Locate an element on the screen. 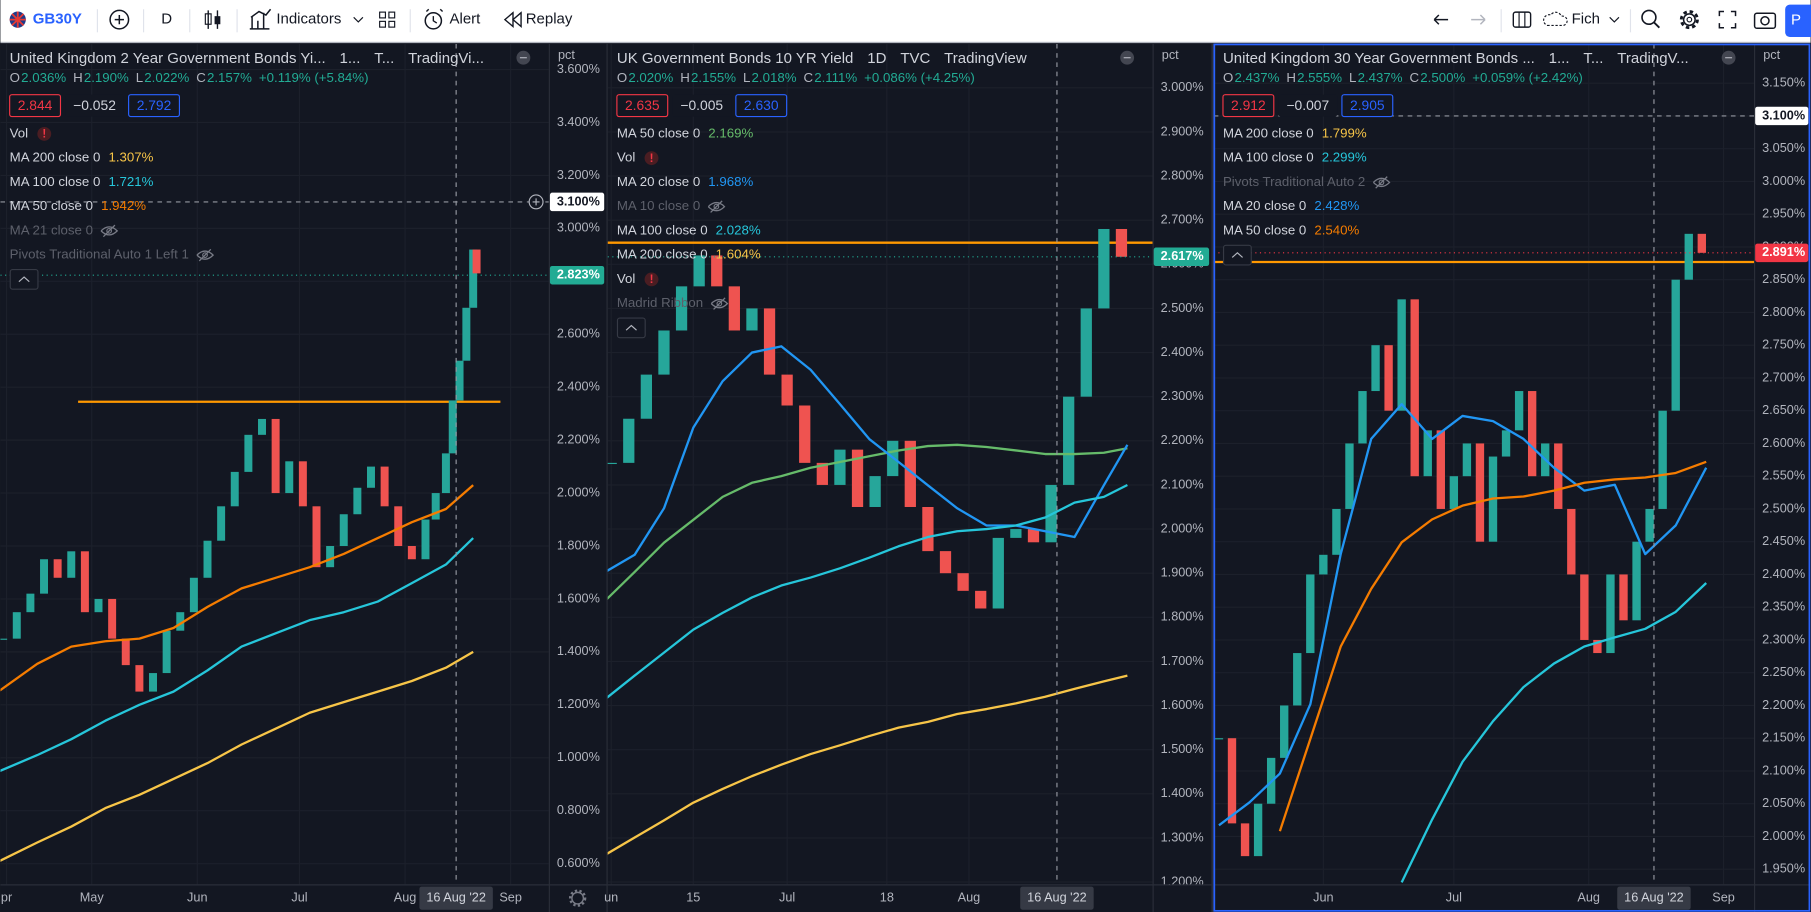  indicator-warning-mark: ! is located at coordinates (652, 159).